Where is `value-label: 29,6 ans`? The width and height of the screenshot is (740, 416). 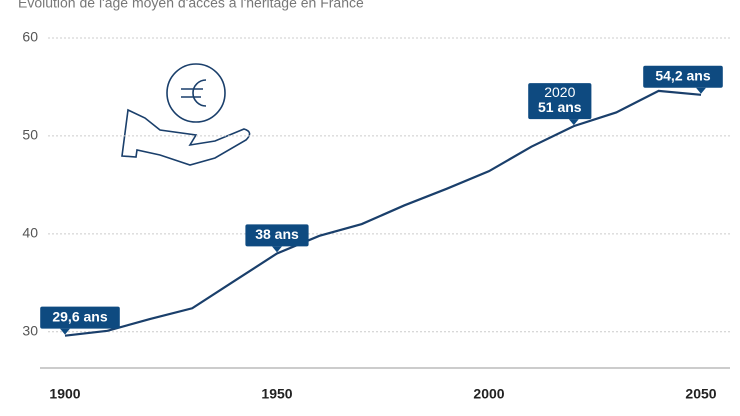 value-label: 29,6 ans is located at coordinates (80, 320).